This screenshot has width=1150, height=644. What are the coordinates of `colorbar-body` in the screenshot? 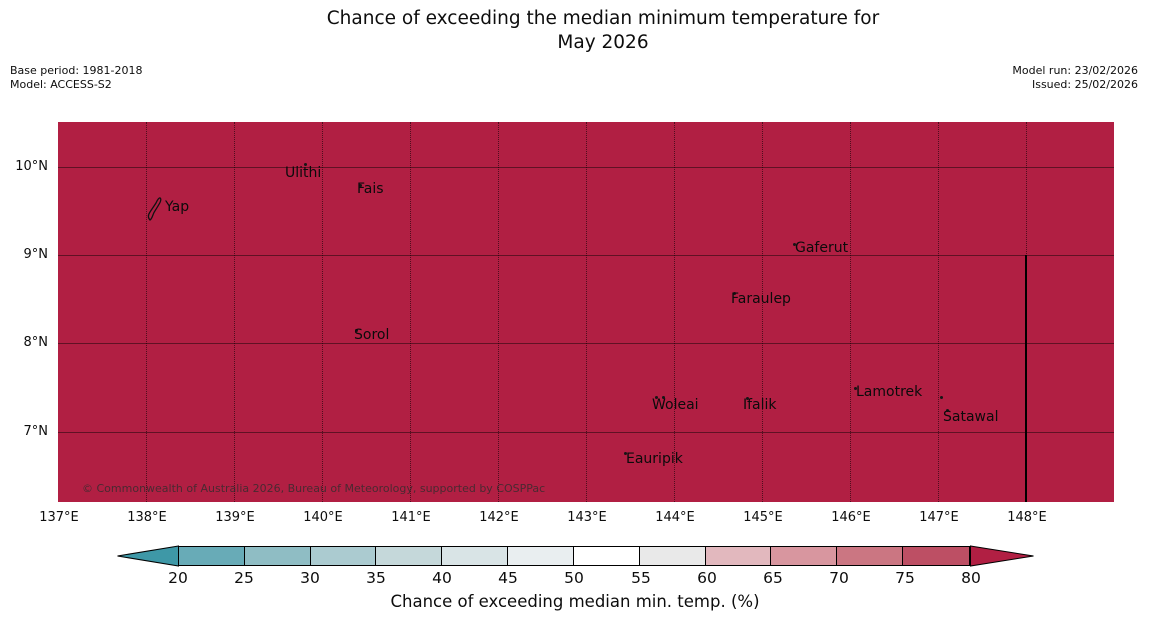 It's located at (574, 556).